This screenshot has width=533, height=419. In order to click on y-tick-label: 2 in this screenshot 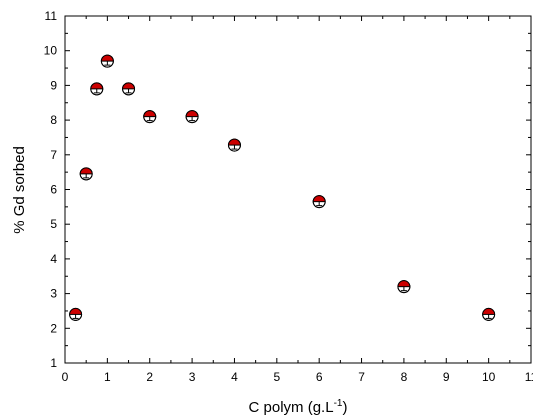, I will do `click(53, 328)`.